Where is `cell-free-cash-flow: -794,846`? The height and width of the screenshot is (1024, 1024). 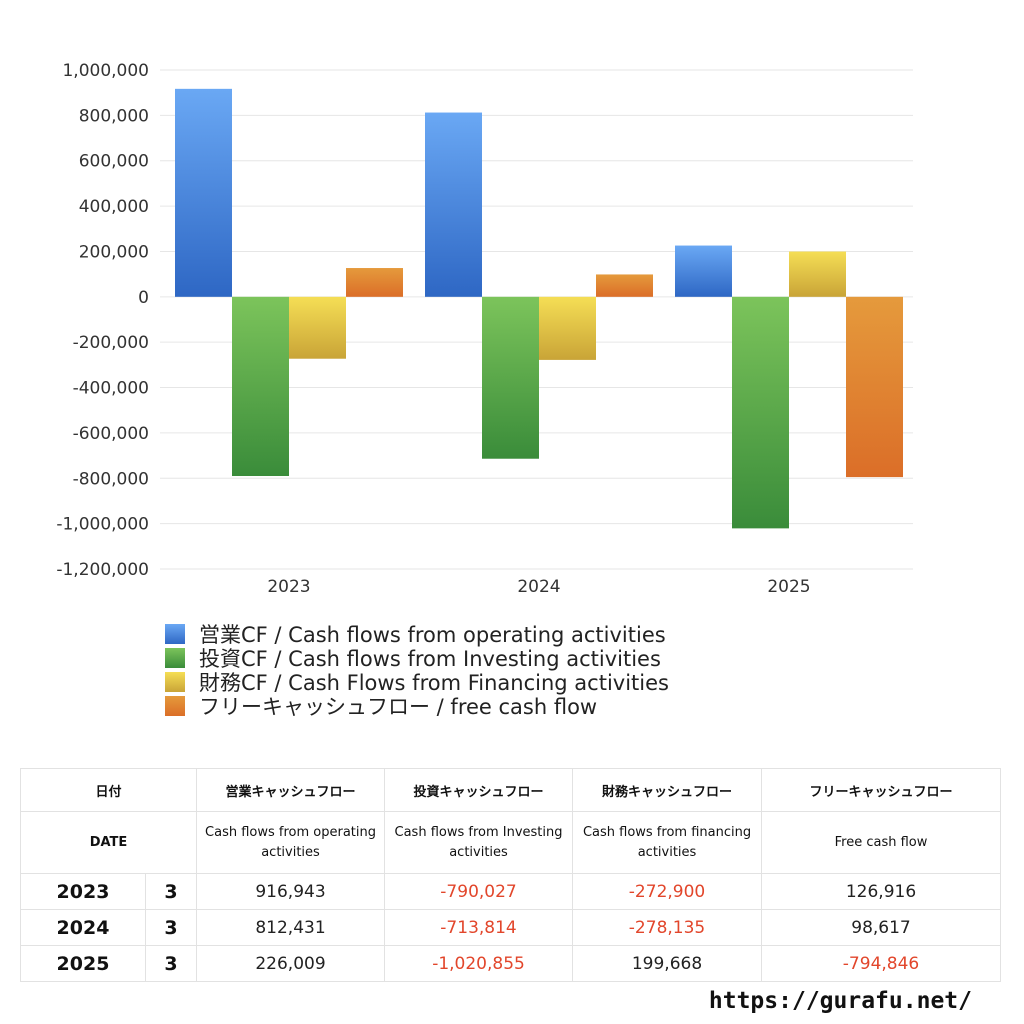 cell-free-cash-flow: -794,846 is located at coordinates (881, 963).